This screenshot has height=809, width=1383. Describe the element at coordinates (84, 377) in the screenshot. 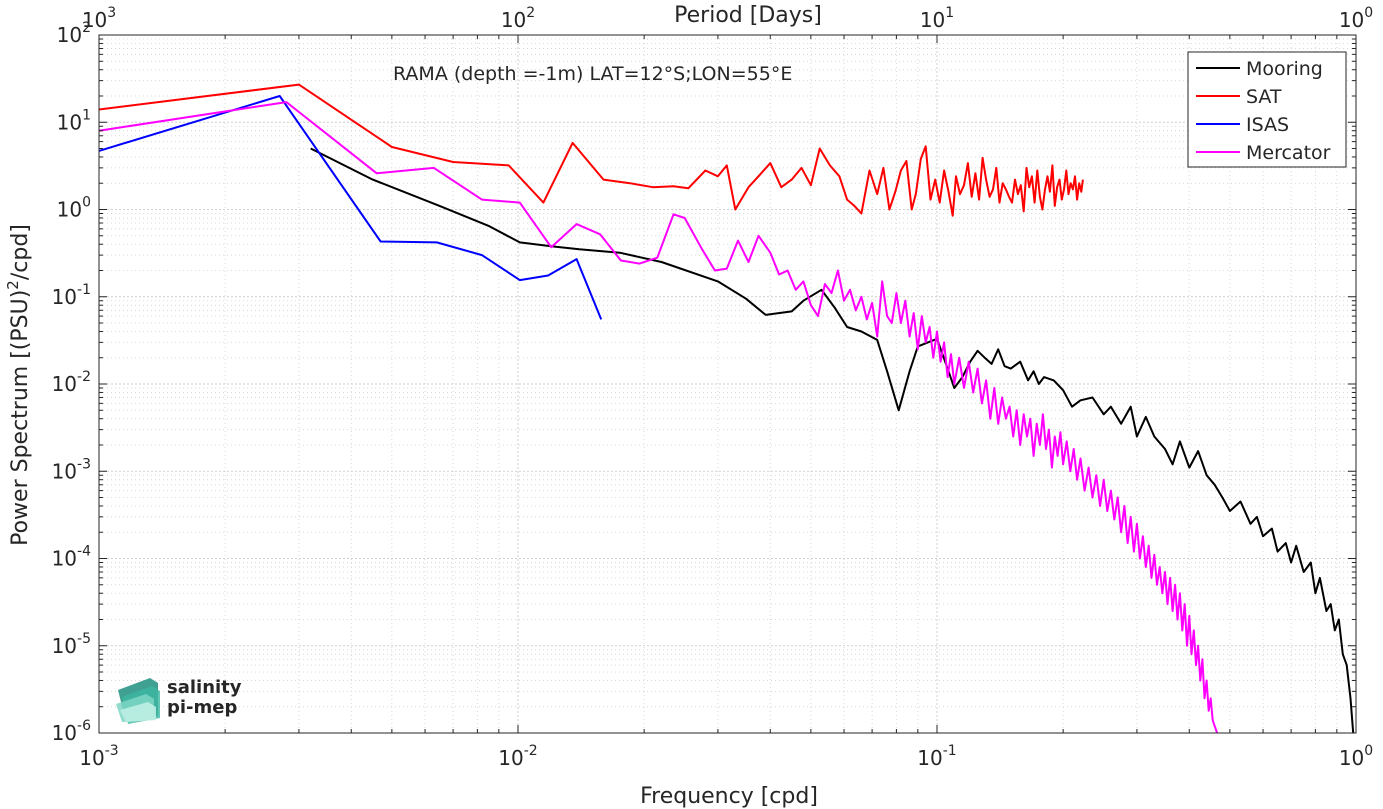

I see `y-tick-label-exp: -2` at that location.